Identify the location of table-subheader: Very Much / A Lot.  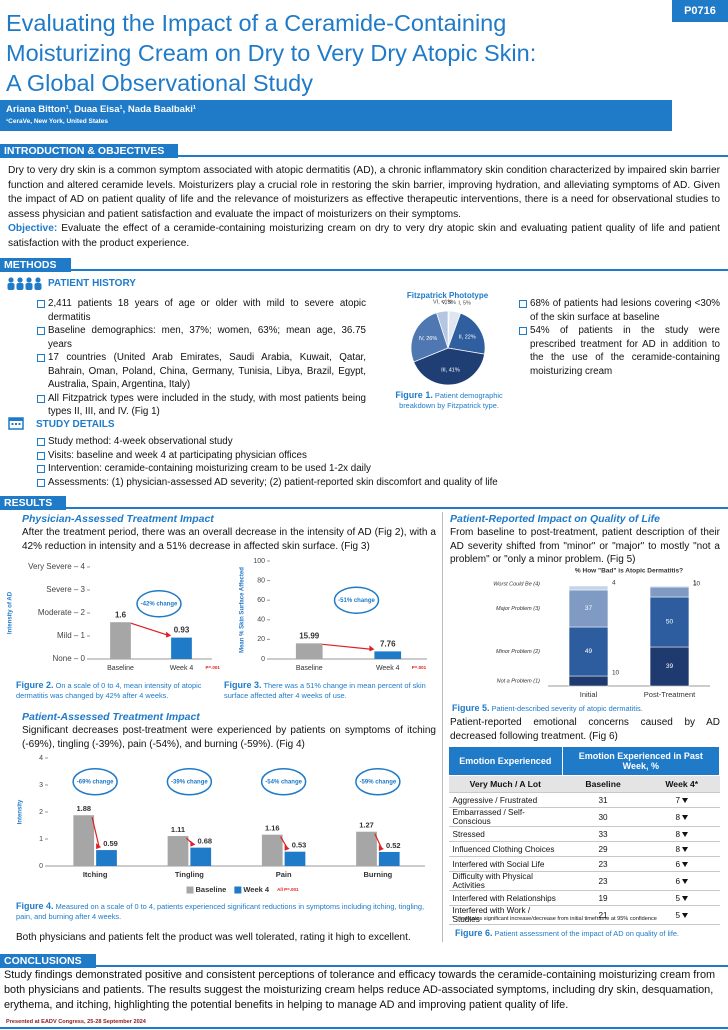
(505, 784).